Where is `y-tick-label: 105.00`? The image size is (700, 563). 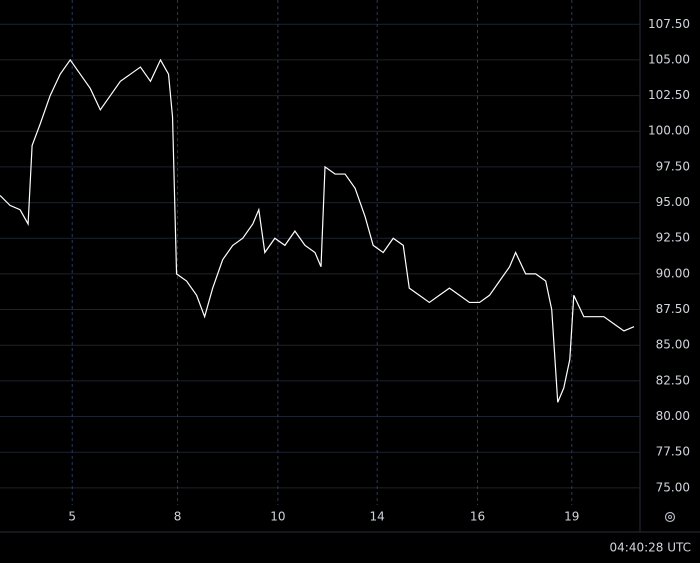 y-tick-label: 105.00 is located at coordinates (669, 59).